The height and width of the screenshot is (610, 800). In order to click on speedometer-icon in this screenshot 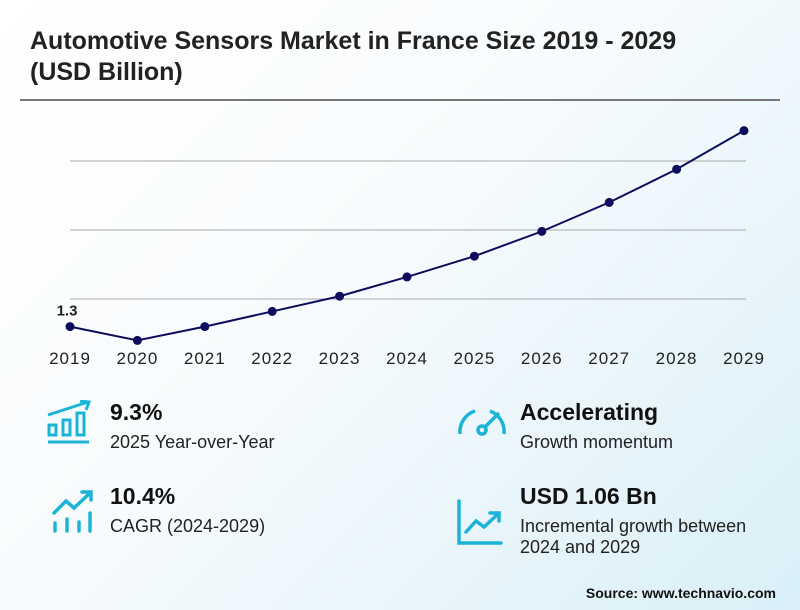, I will do `click(482, 422)`.